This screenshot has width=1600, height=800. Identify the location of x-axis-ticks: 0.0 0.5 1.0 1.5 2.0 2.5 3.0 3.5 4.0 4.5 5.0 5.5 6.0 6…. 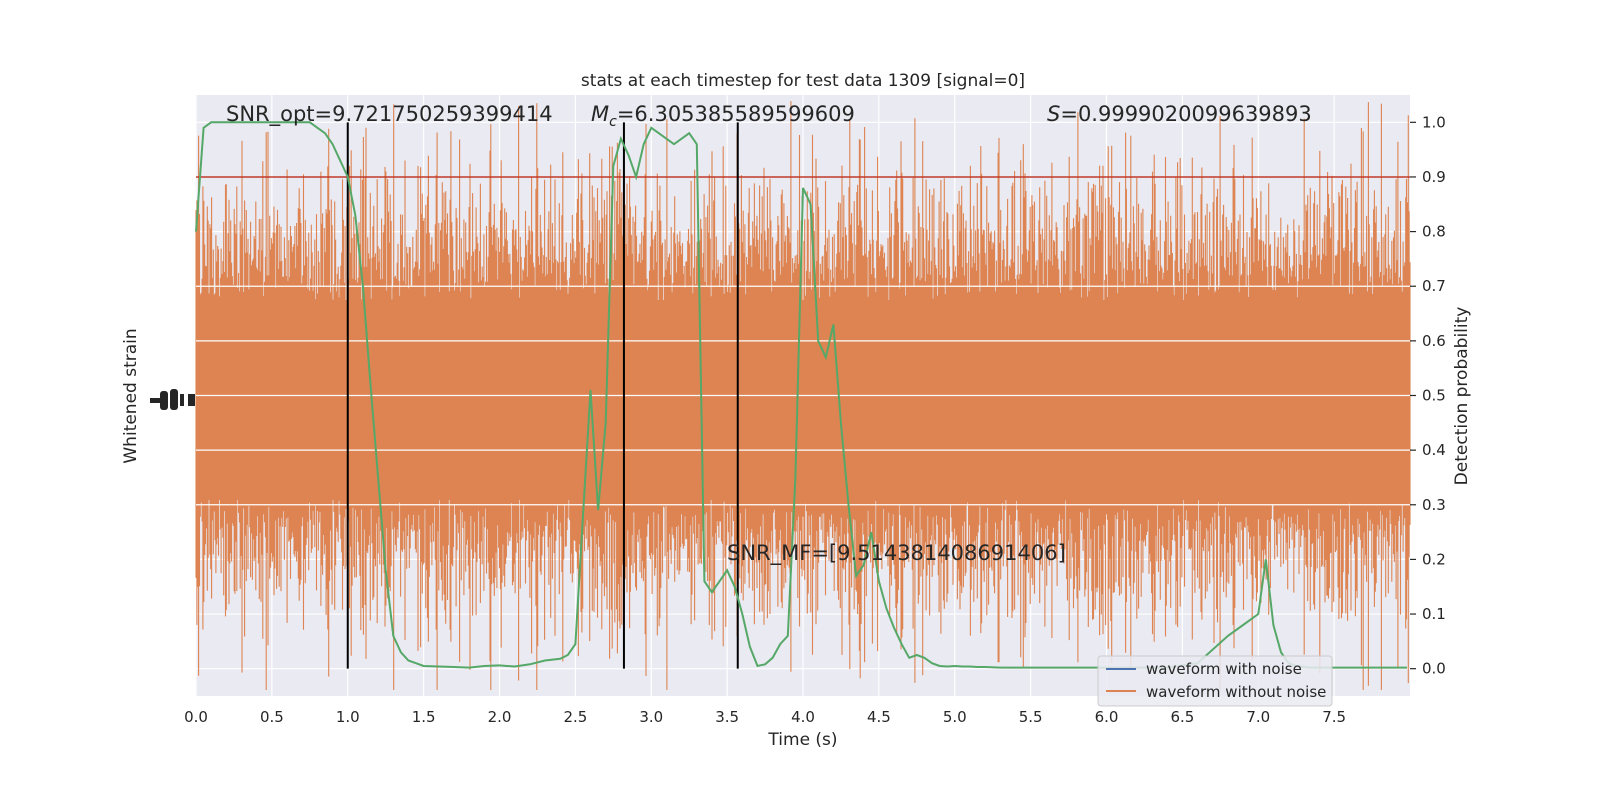
(765, 717).